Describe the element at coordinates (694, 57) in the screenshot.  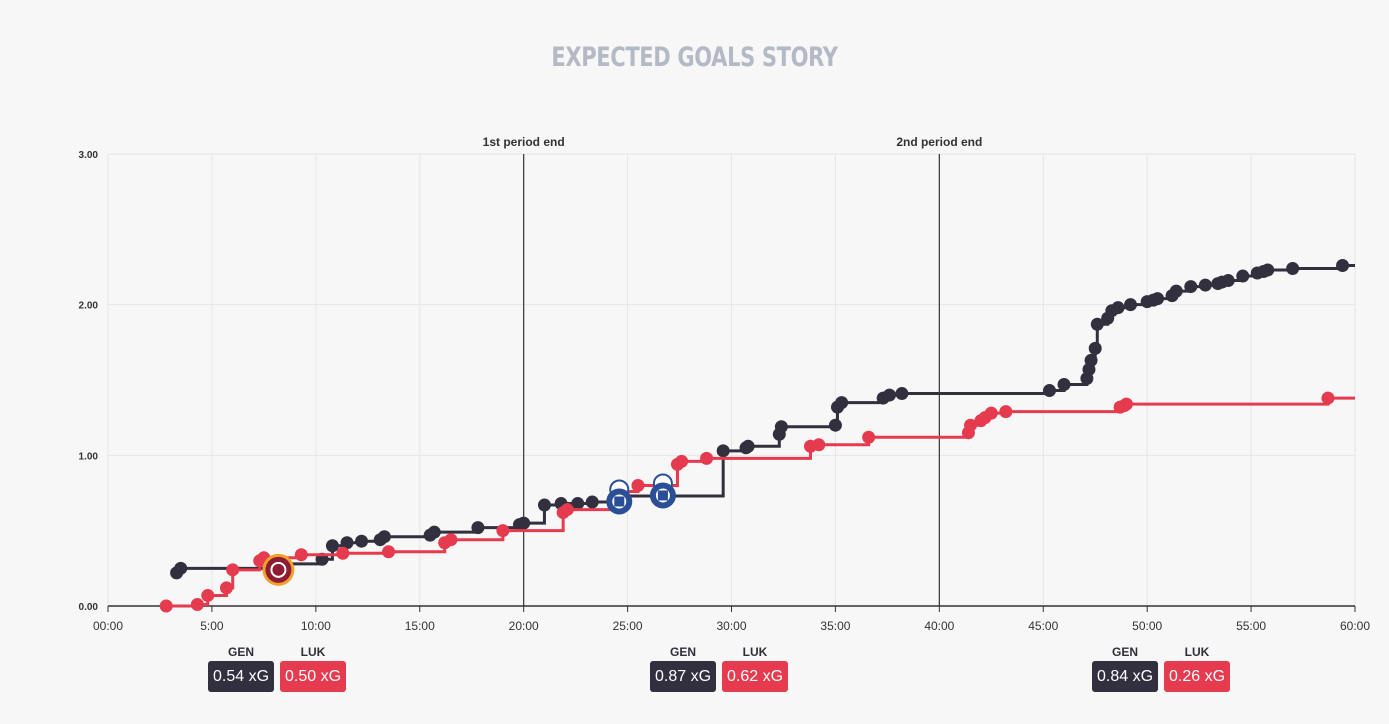
I see `chart-title: EXPECTED GOALS STORY` at that location.